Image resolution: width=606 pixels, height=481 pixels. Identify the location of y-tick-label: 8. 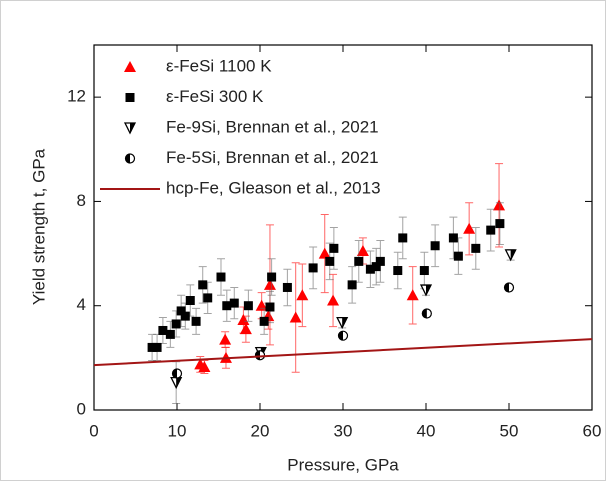
(81, 200).